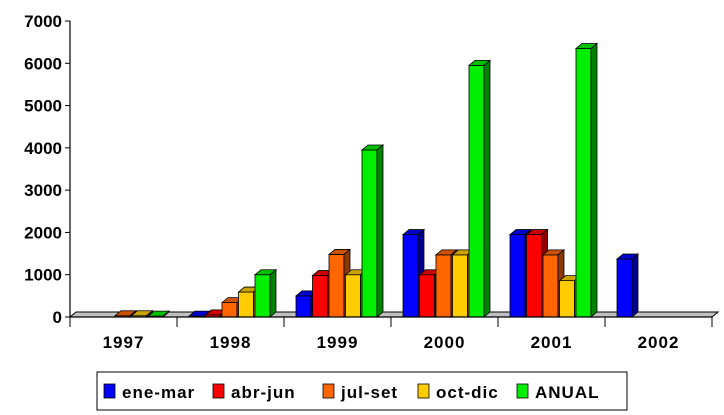  What do you see at coordinates (552, 342) in the screenshot?
I see `x-category-label: 2001` at bounding box center [552, 342].